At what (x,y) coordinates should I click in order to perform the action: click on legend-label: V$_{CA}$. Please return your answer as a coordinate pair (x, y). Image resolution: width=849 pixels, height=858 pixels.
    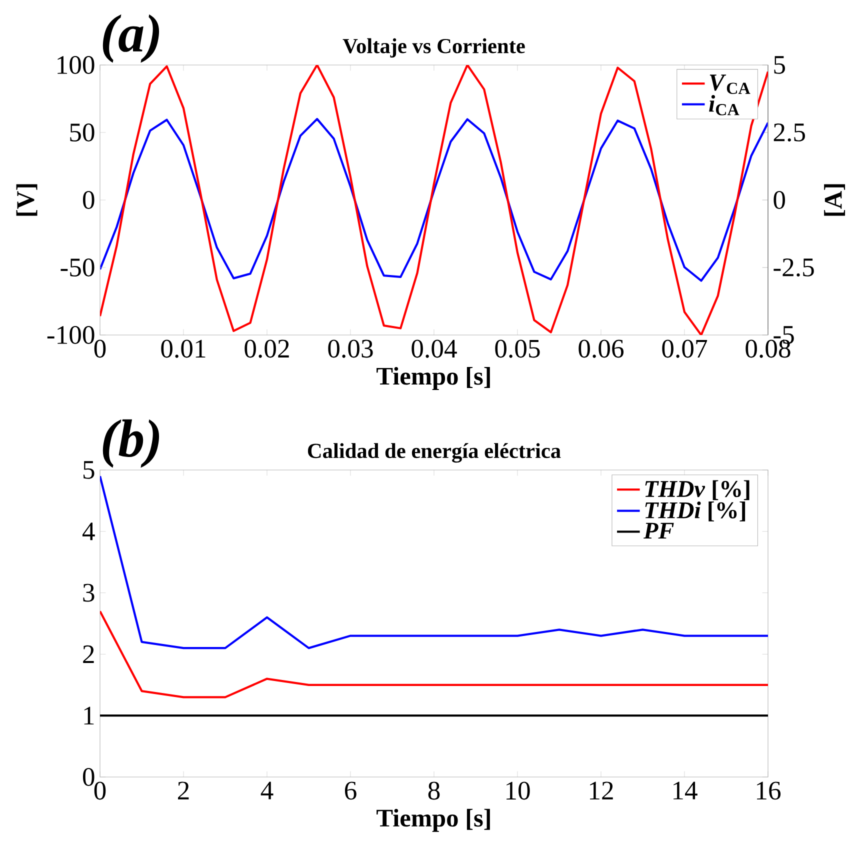
    Looking at the image, I should click on (730, 84).